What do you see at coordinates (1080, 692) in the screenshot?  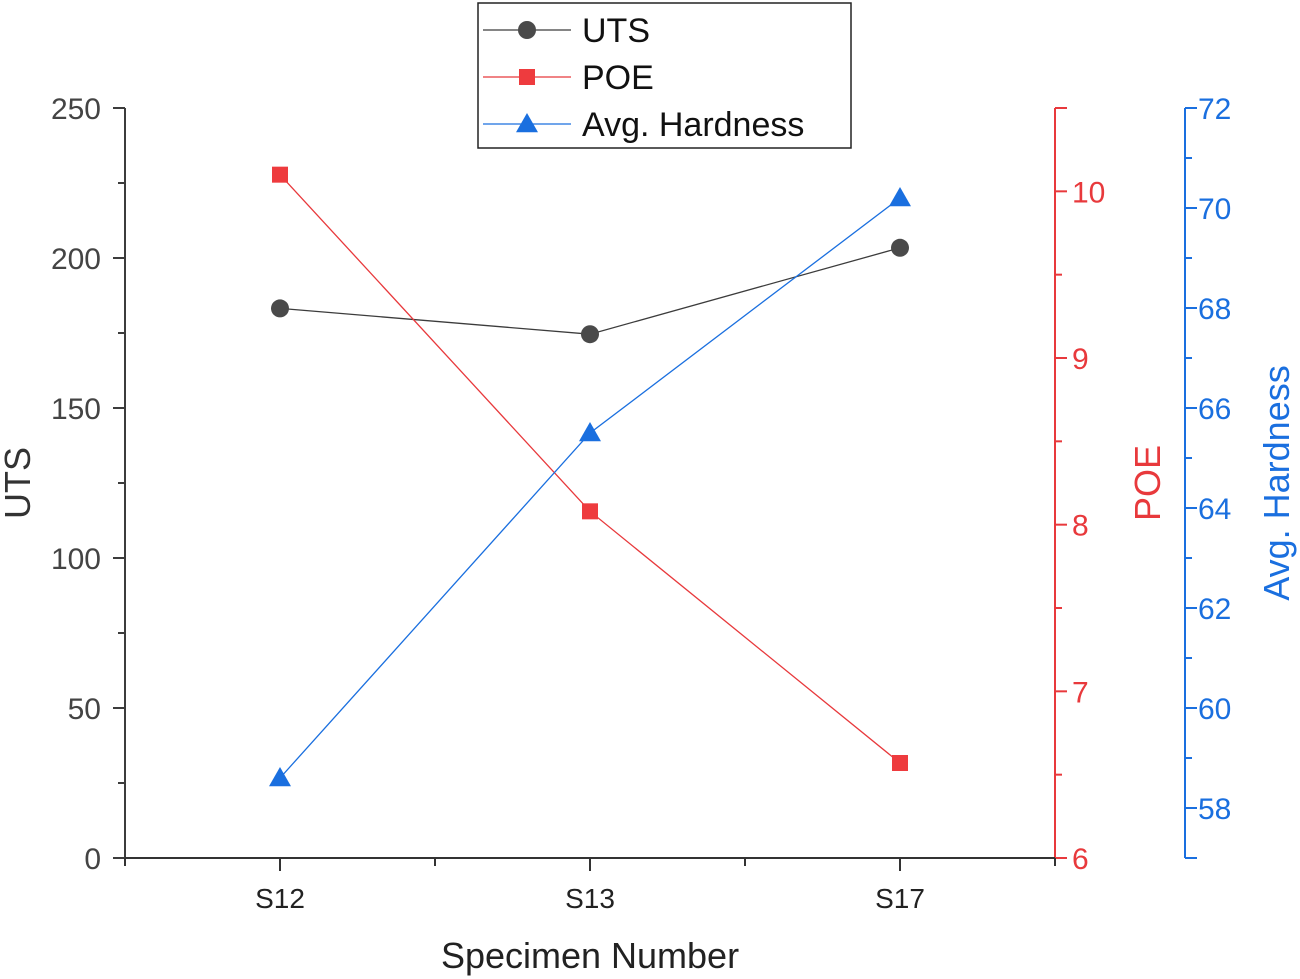 I see `poe-tick-label: 7` at bounding box center [1080, 692].